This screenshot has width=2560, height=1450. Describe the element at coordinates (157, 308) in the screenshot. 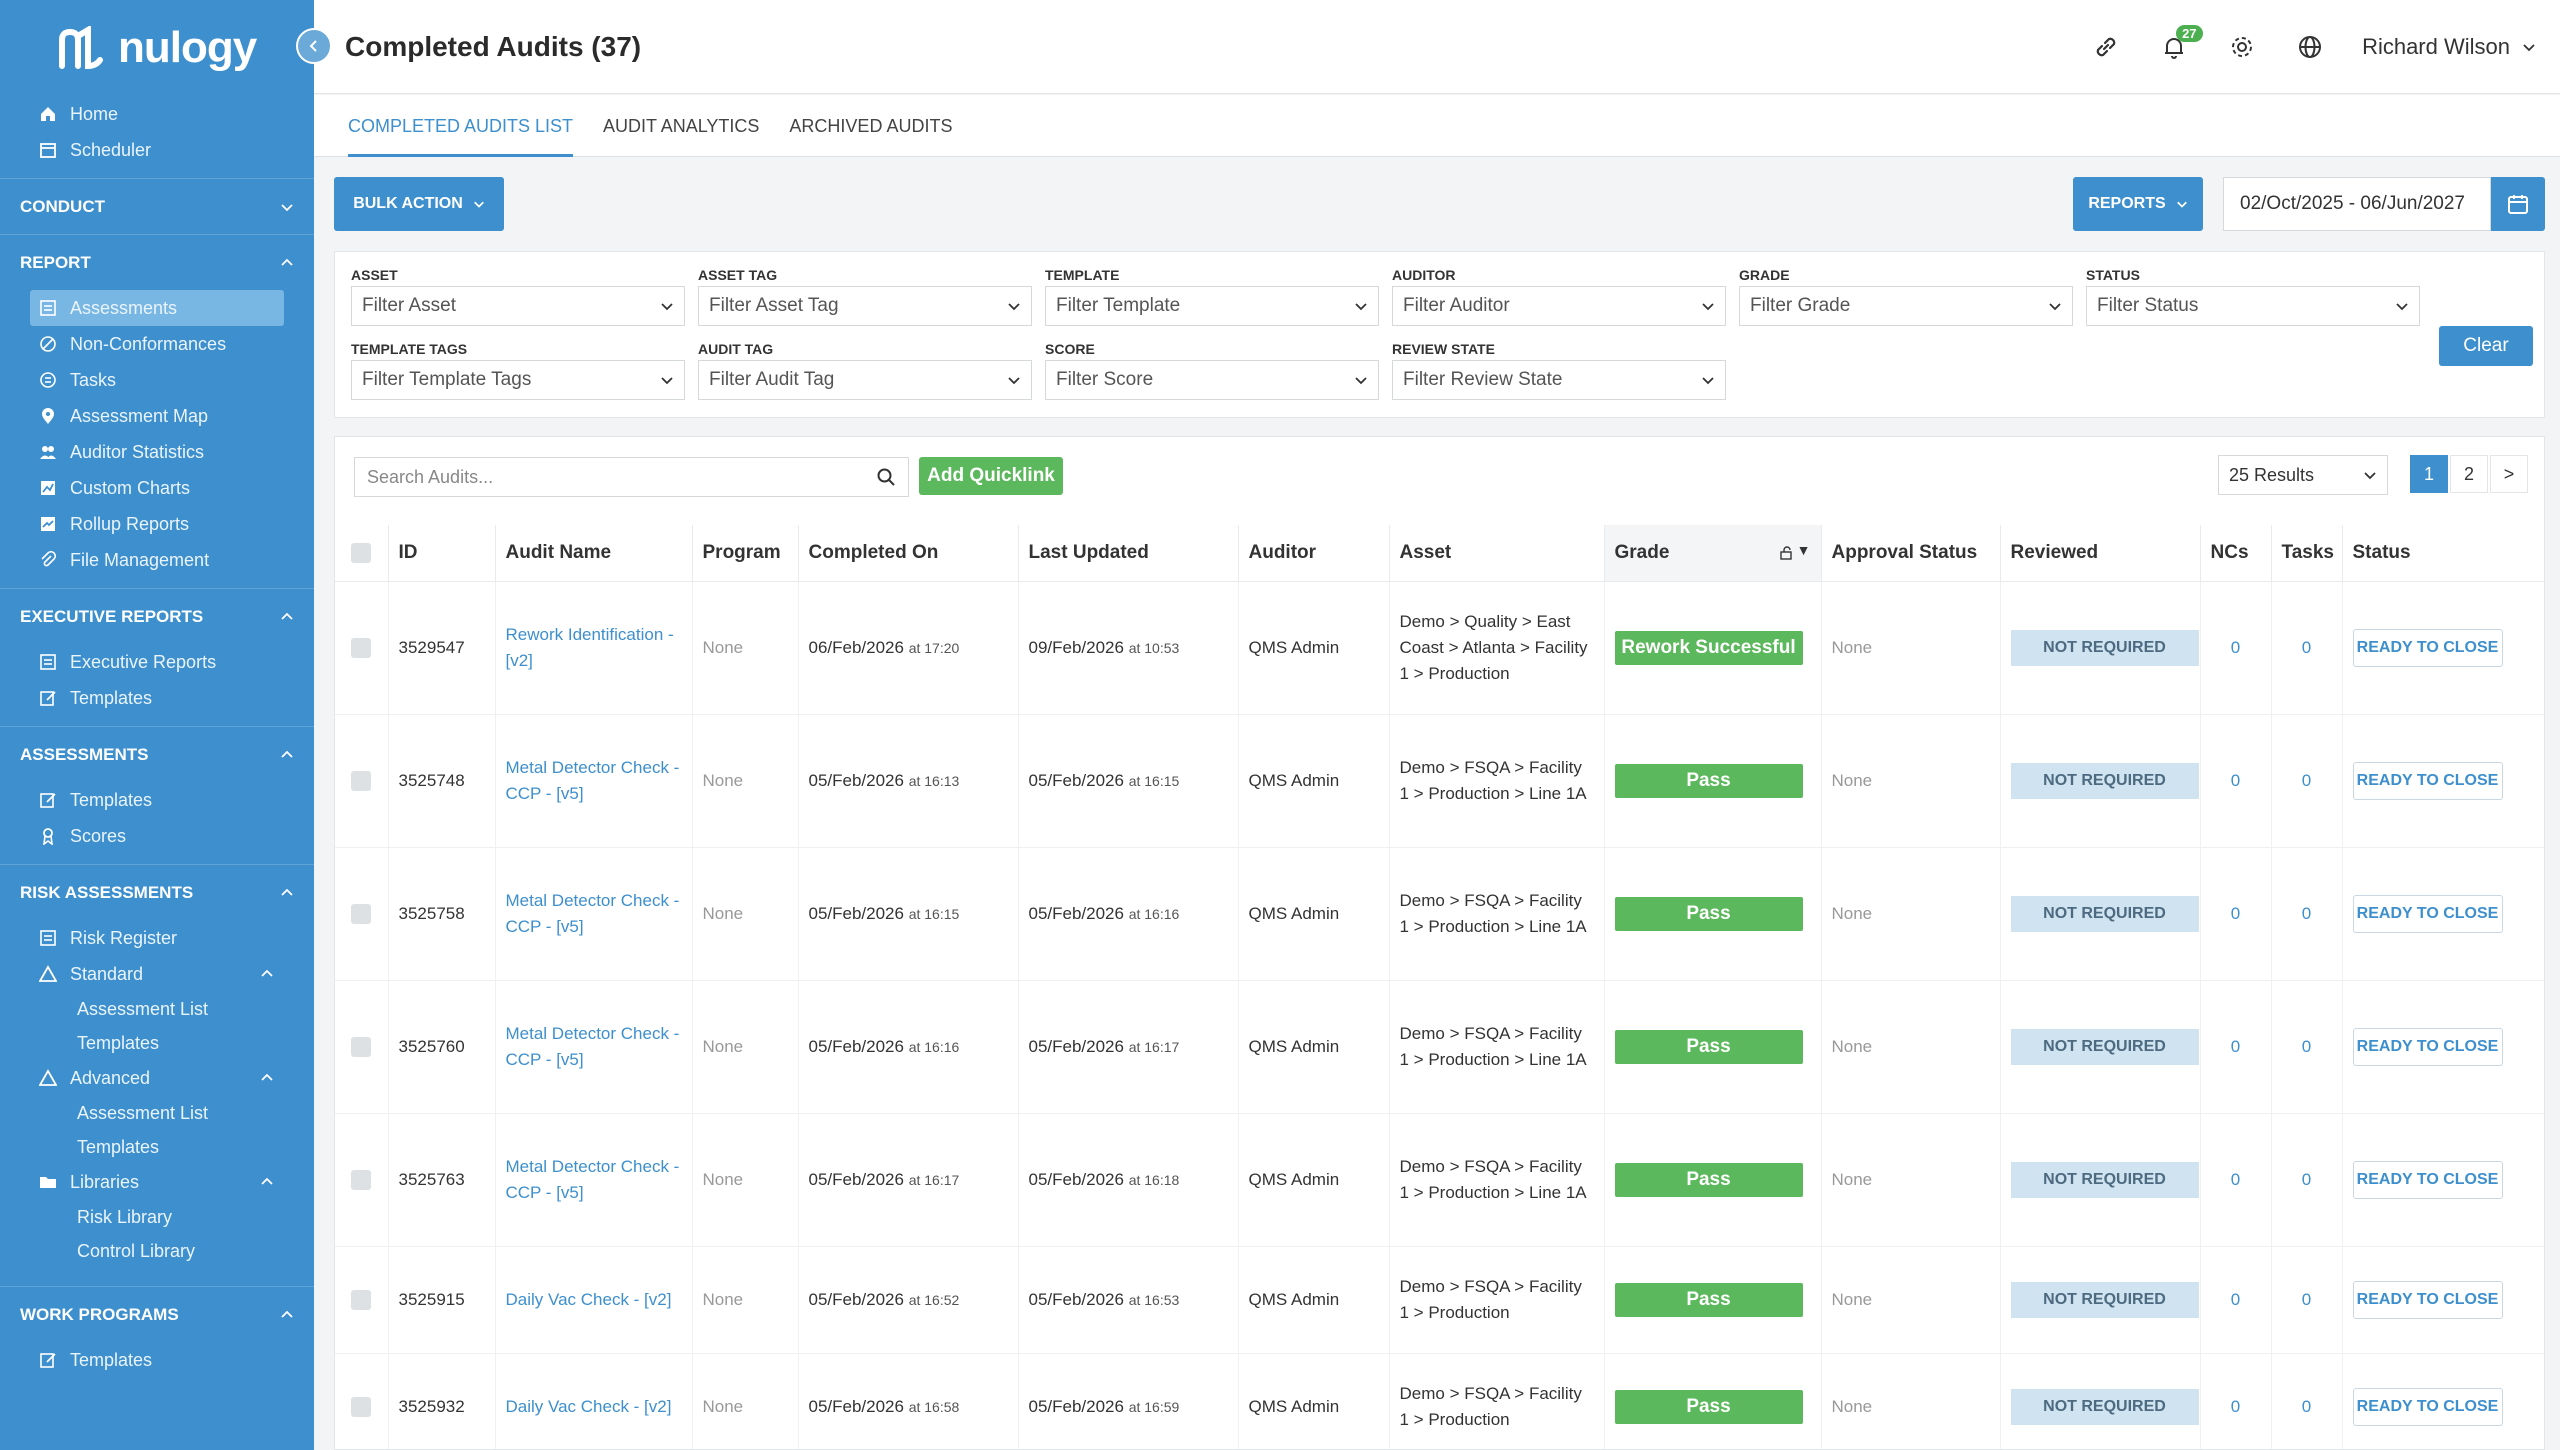

I see `sidebar-item-assessments: Assessments` at that location.